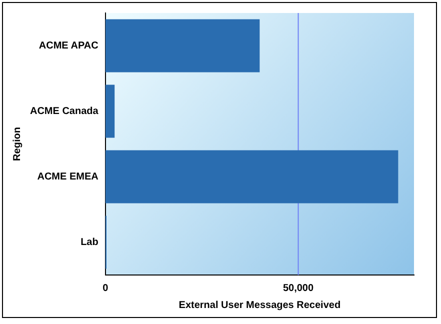  What do you see at coordinates (259, 305) in the screenshot?
I see `x-axis-title: External User Messages Received` at bounding box center [259, 305].